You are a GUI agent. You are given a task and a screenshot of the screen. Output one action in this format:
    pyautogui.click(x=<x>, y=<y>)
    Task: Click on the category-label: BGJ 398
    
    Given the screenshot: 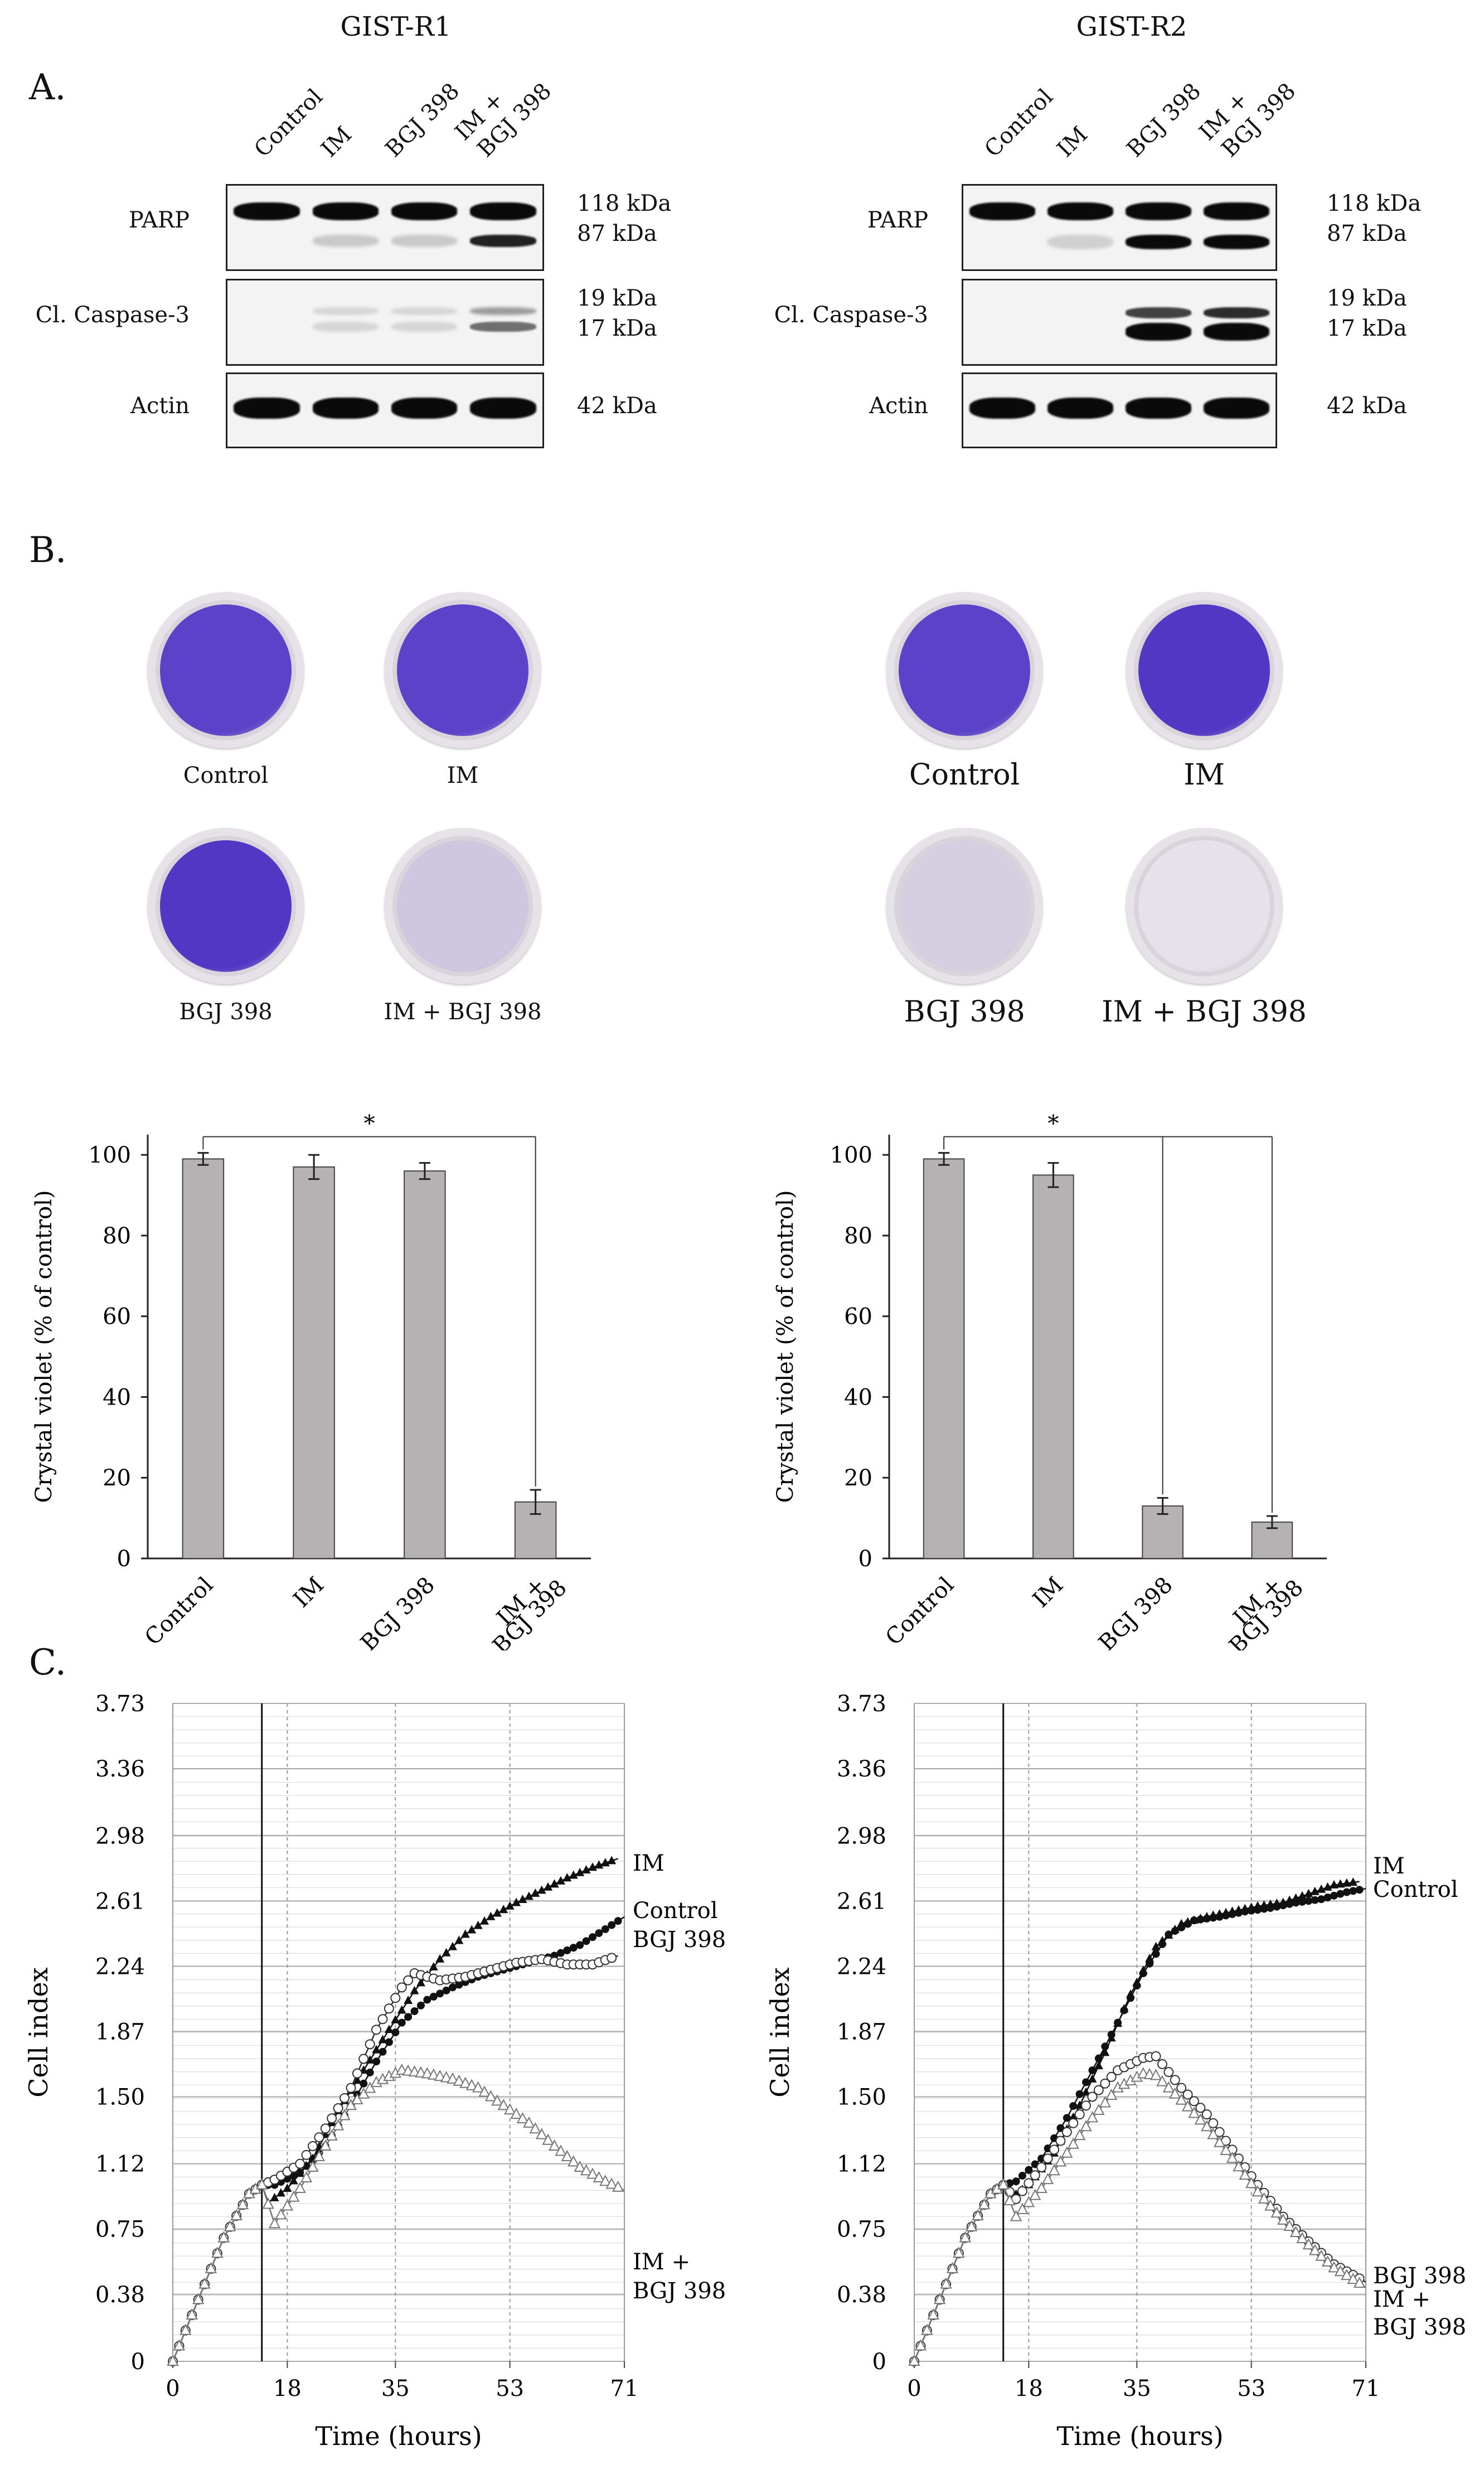 What is the action you would take?
    pyautogui.click(x=398, y=1611)
    